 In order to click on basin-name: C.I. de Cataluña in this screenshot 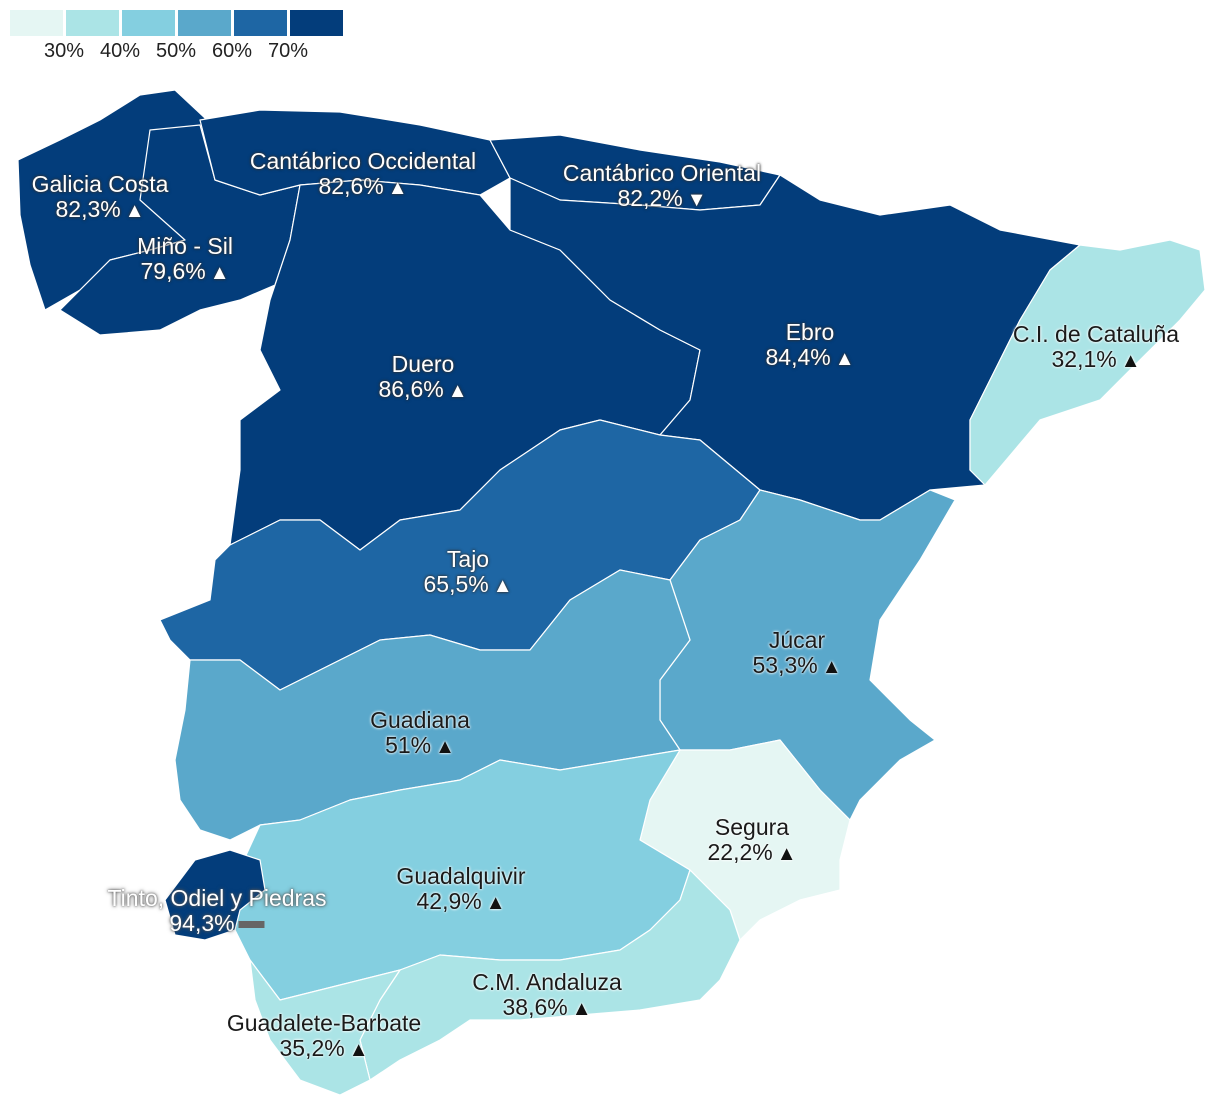, I will do `click(1096, 334)`.